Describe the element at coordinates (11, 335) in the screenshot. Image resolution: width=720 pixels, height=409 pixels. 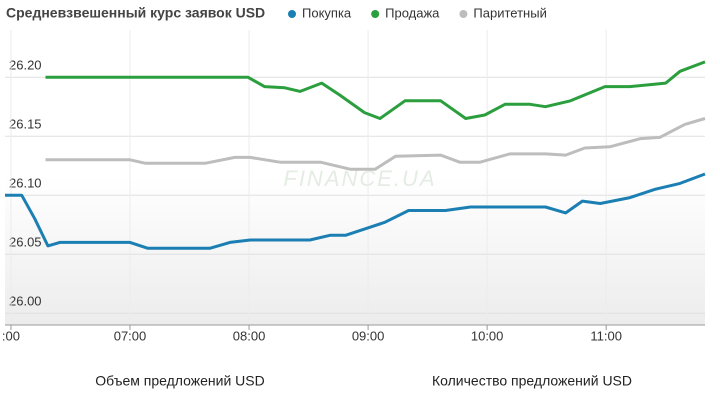
I see `x-tick-label: :00` at that location.